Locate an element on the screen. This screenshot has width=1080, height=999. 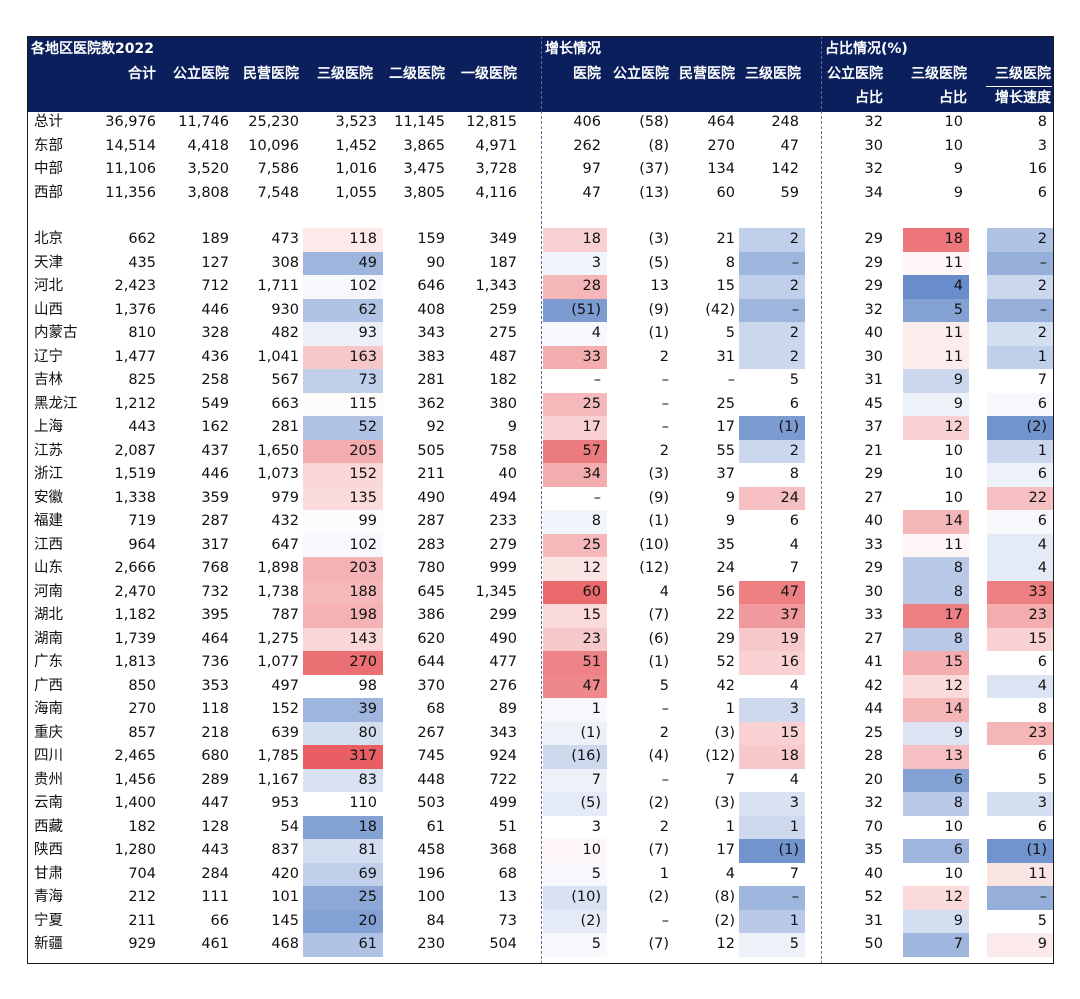
cell-tier2: 780 is located at coordinates (431, 568).